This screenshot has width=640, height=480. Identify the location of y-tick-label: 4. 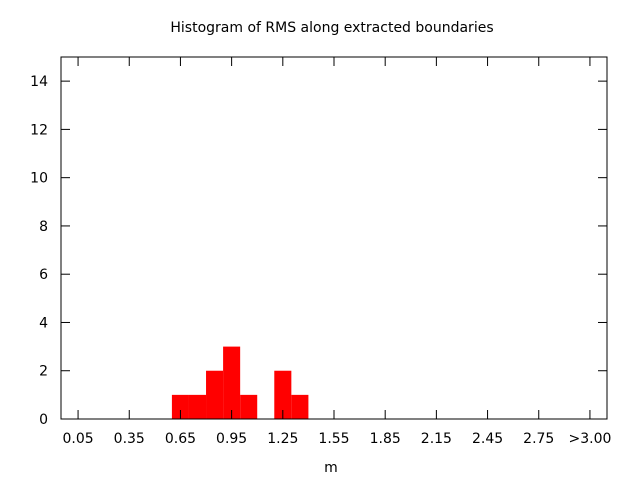
(43, 323).